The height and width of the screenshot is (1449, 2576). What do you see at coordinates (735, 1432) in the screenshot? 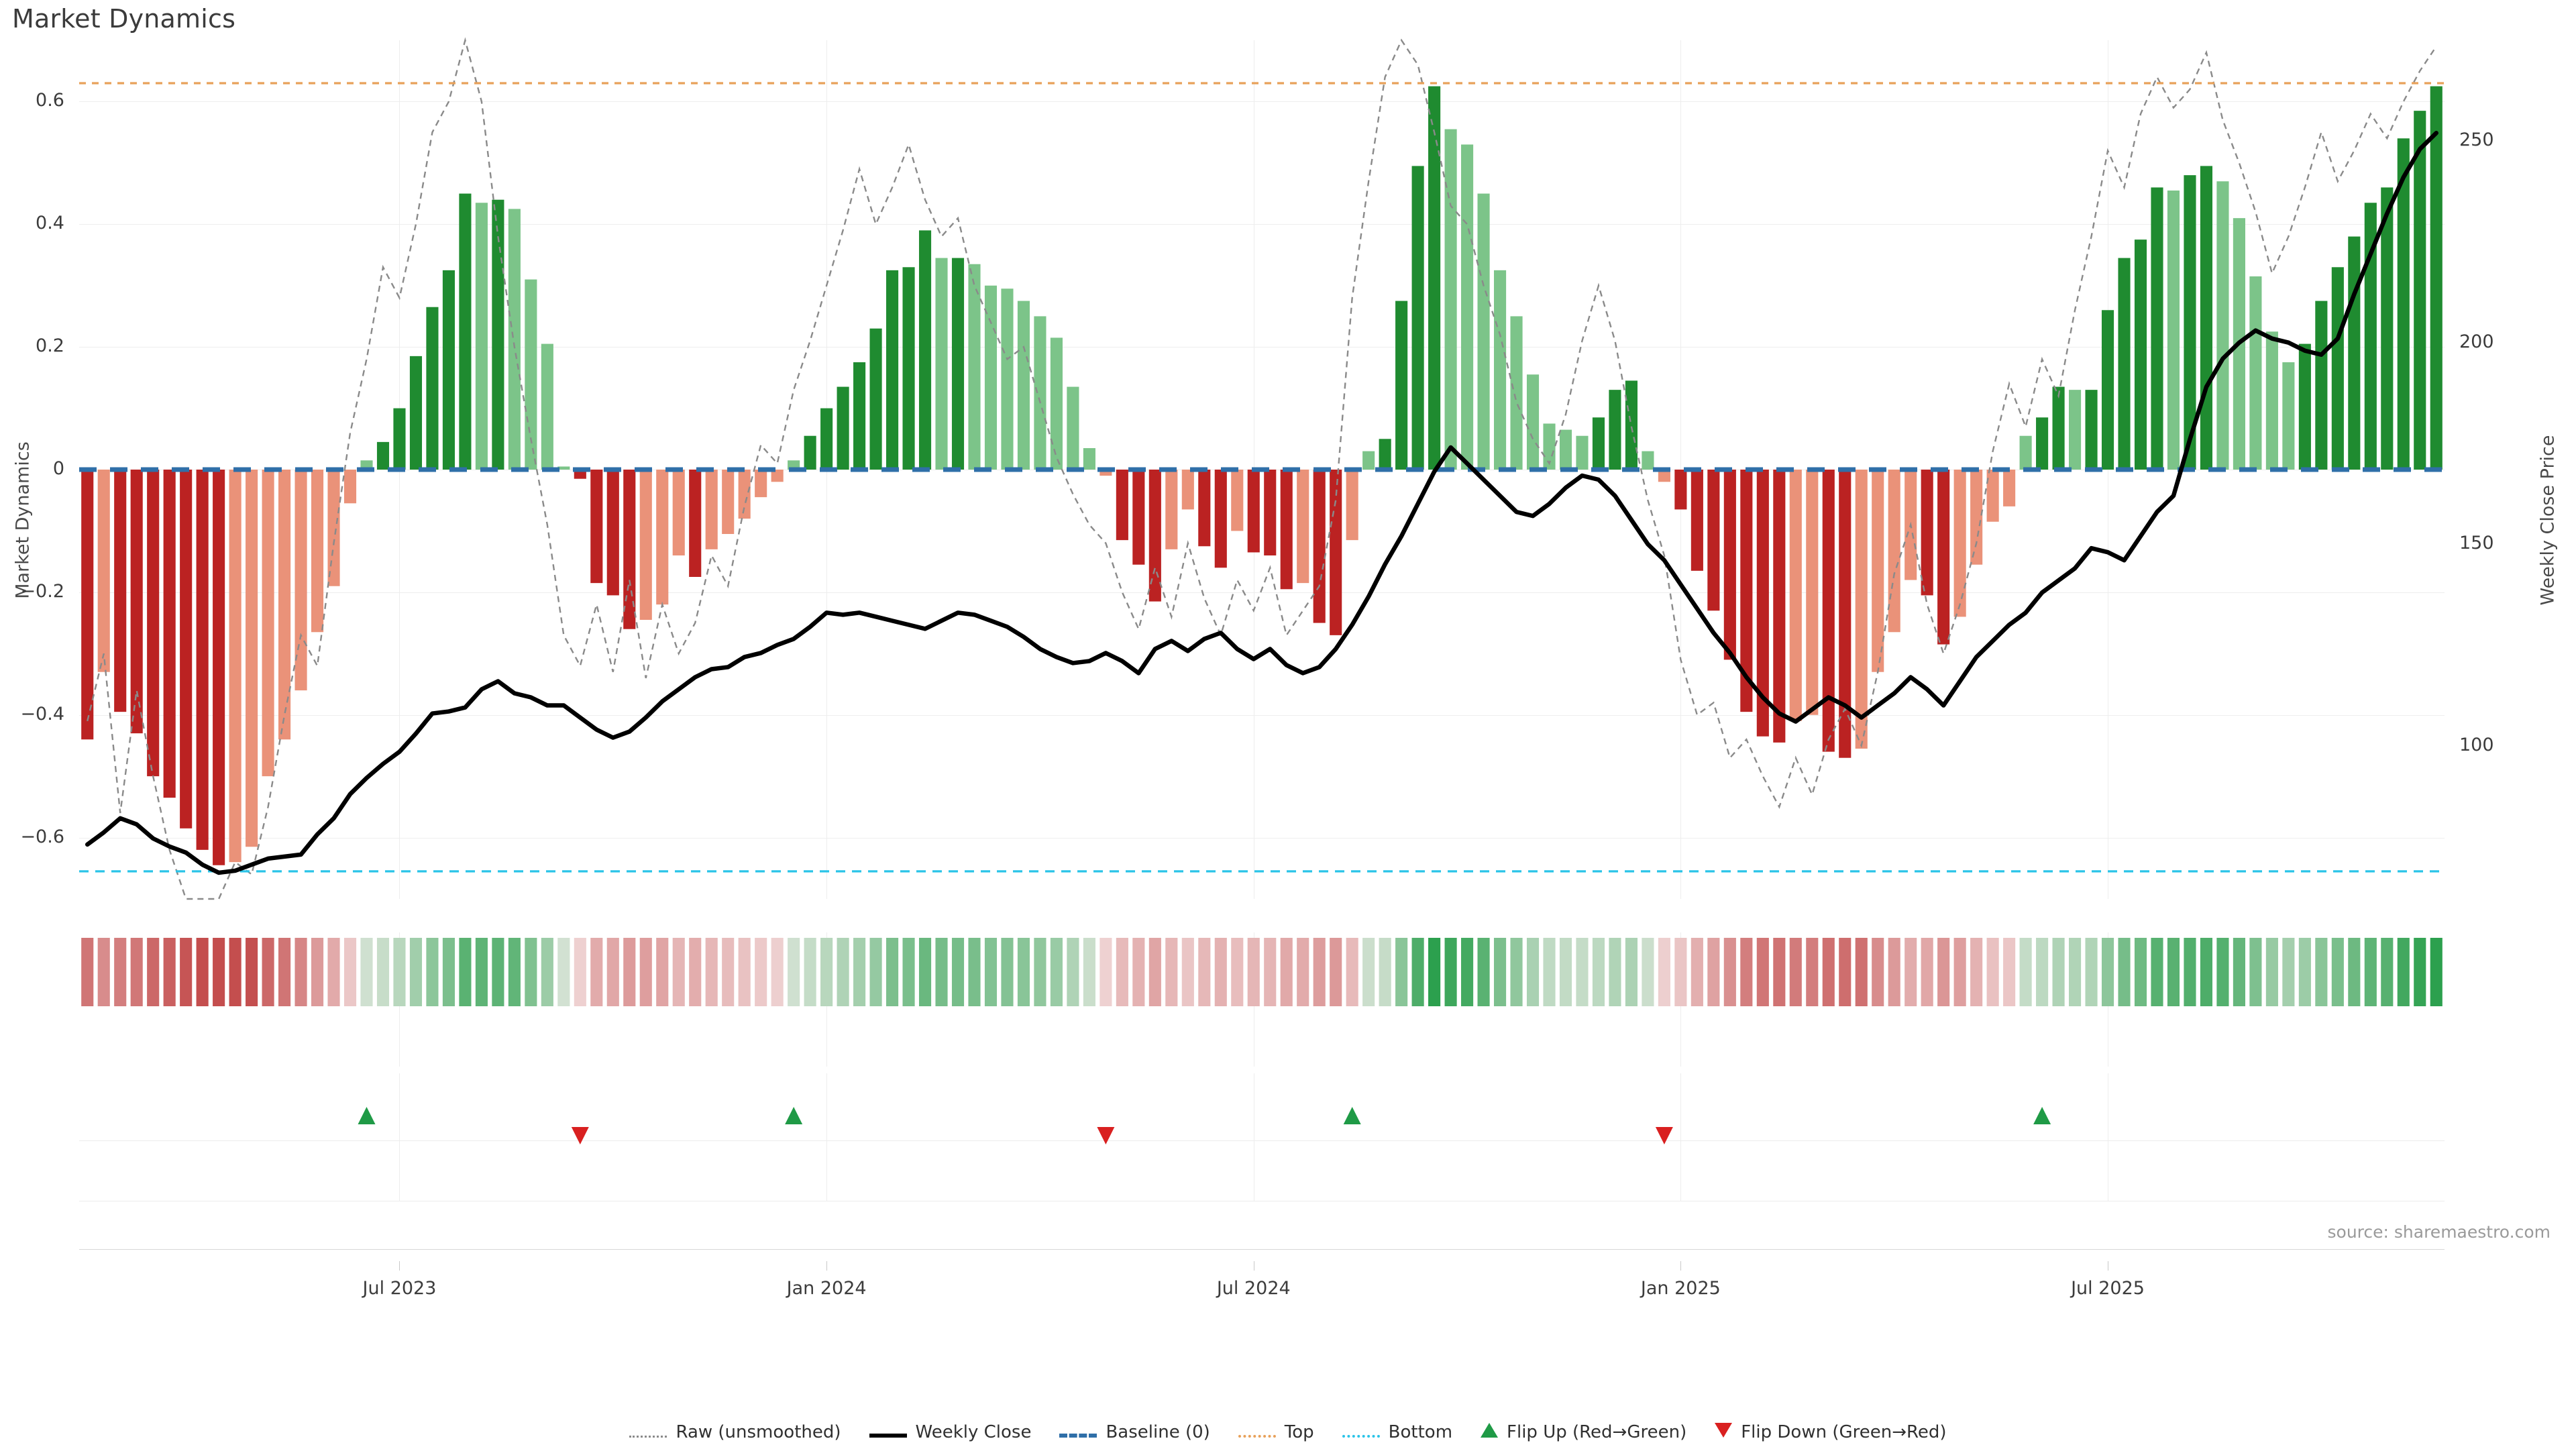
I see `legend-item-dotted-grey-line: Raw (unsmoothed)` at bounding box center [735, 1432].